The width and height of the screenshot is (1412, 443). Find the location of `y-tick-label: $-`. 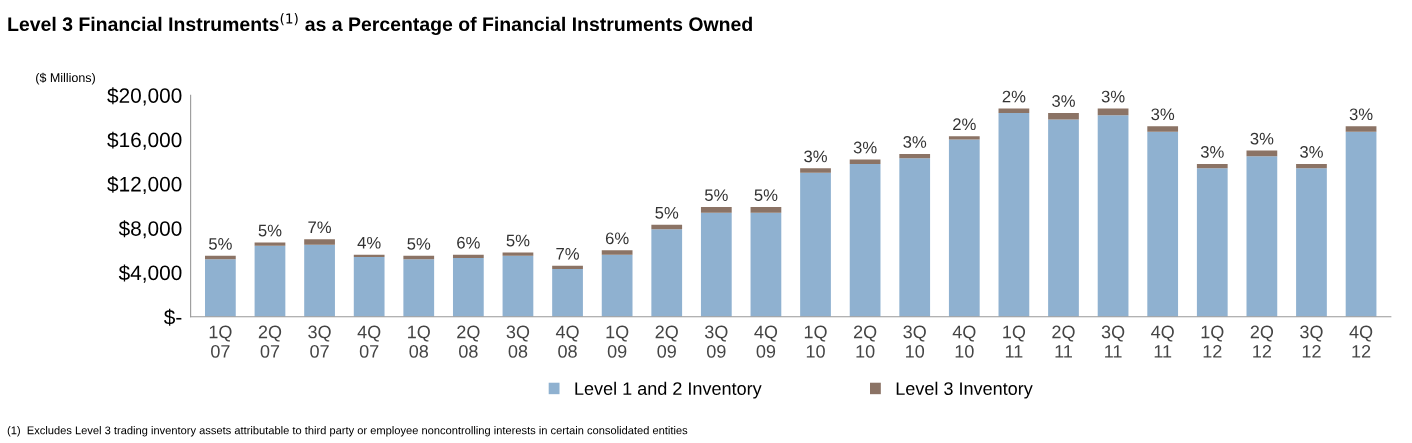

y-tick-label: $- is located at coordinates (172, 317).